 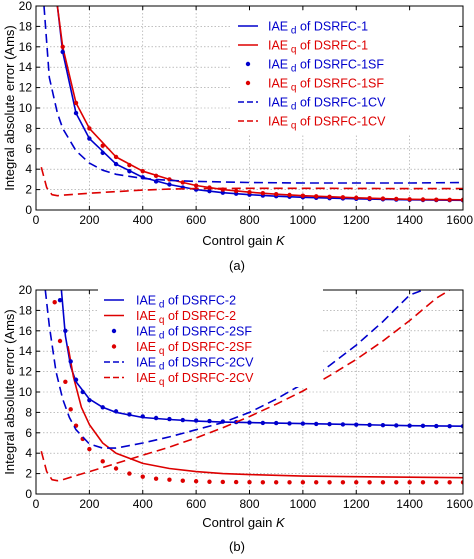 What do you see at coordinates (195, 364) in the screenshot?
I see `legend-label: IAE d of DSRFC-2CV` at bounding box center [195, 364].